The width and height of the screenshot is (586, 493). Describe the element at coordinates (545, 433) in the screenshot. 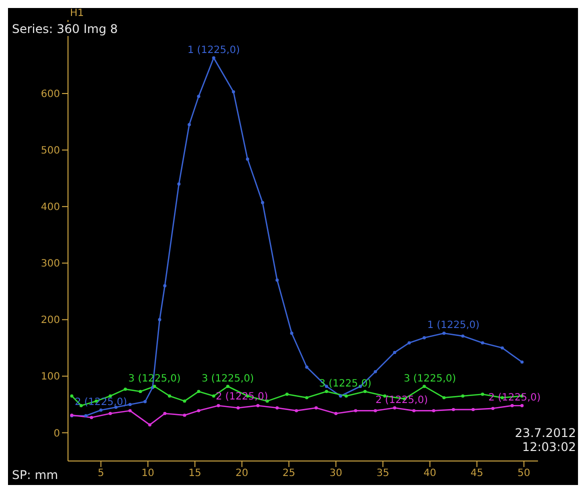

I see `annotation: 23.7.2012` at that location.